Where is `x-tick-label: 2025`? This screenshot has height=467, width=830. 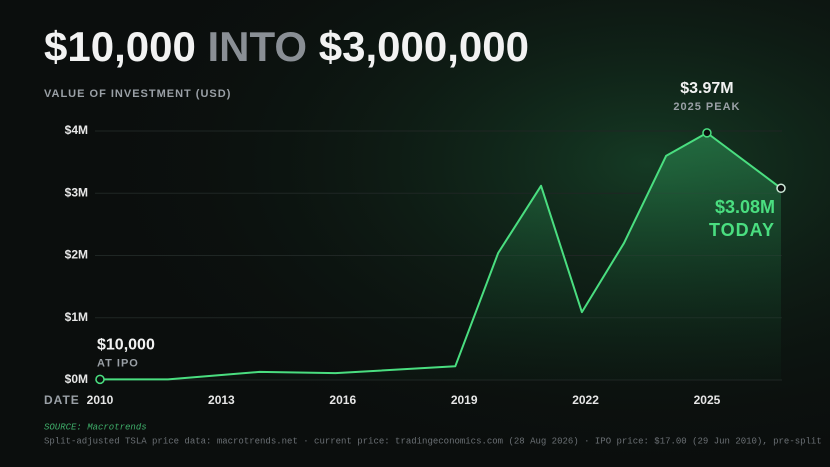 x-tick-label: 2025 is located at coordinates (707, 400).